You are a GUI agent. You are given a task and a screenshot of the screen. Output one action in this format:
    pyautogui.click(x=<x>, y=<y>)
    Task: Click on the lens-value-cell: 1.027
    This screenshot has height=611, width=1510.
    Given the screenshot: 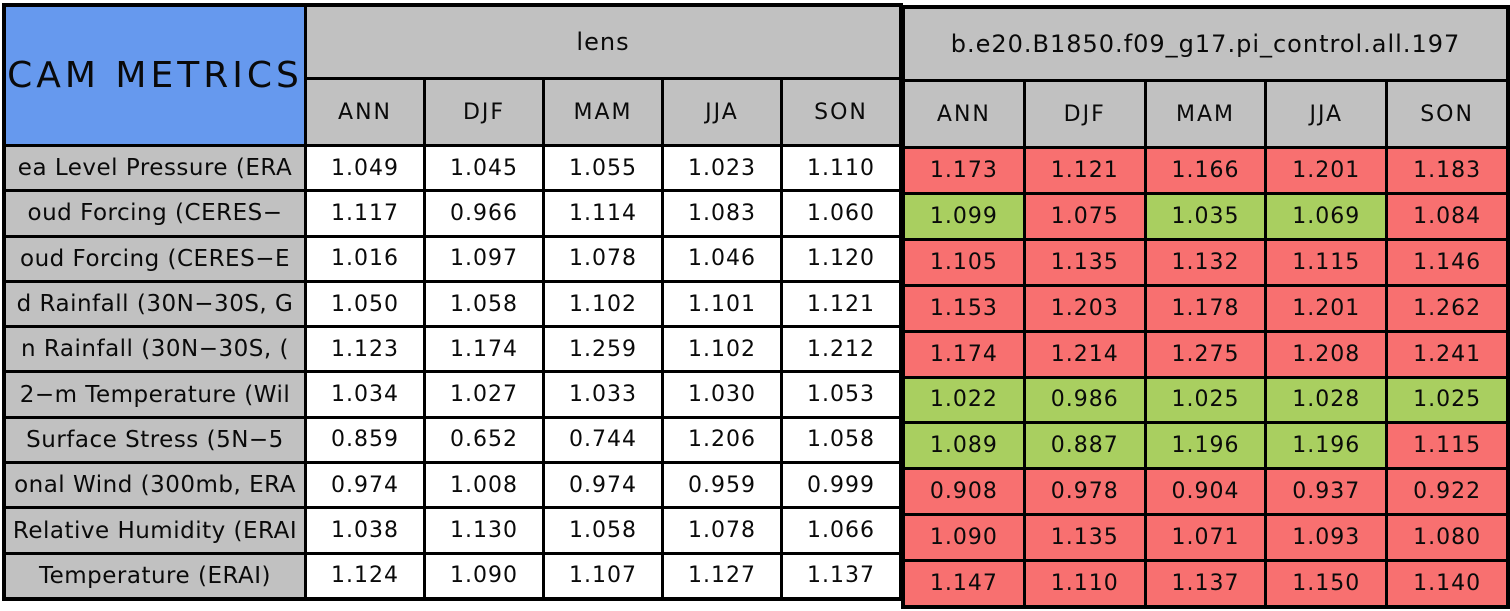 What is the action you would take?
    pyautogui.click(x=484, y=394)
    